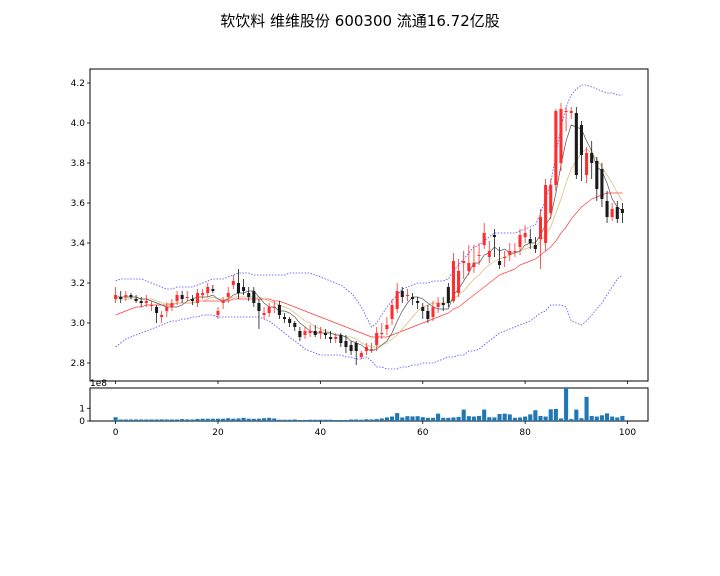 This screenshot has width=720, height=576. I want to click on chart-title: 软饮料 维维股份 600300 流通16.72亿股, so click(360, 21).